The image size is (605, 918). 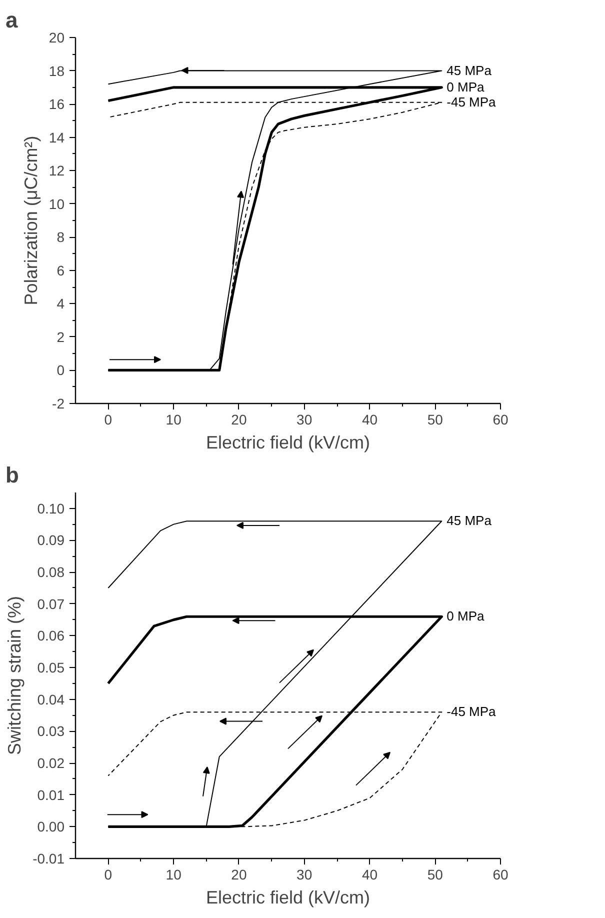 I want to click on y-tick-label: -2, so click(x=58, y=404).